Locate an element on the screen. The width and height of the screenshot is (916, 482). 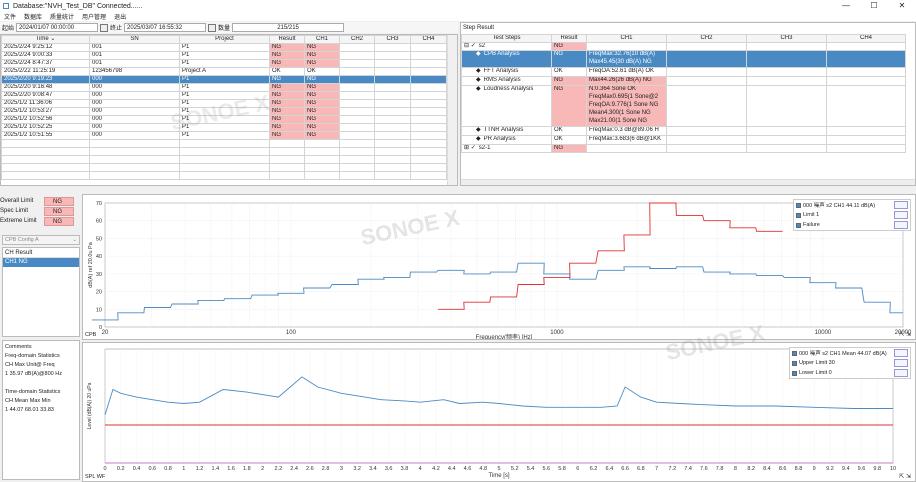
end-date-field: 2025/03/07 16:55:32 is located at coordinates (165, 27).